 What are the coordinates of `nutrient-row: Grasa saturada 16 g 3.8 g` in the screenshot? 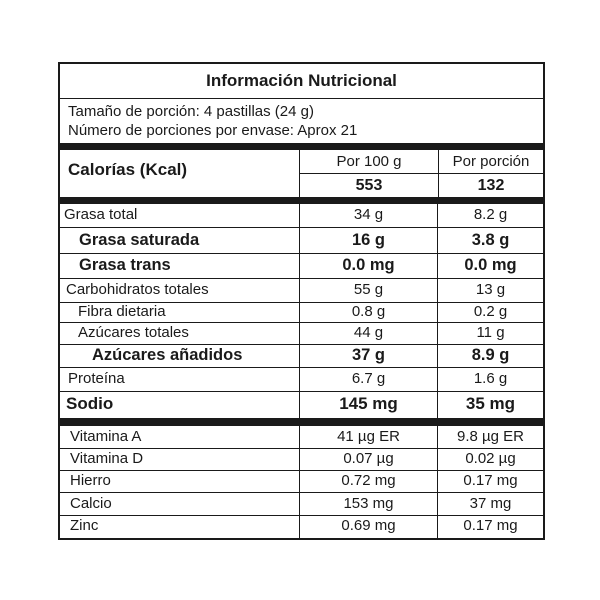 It's located at (301, 241).